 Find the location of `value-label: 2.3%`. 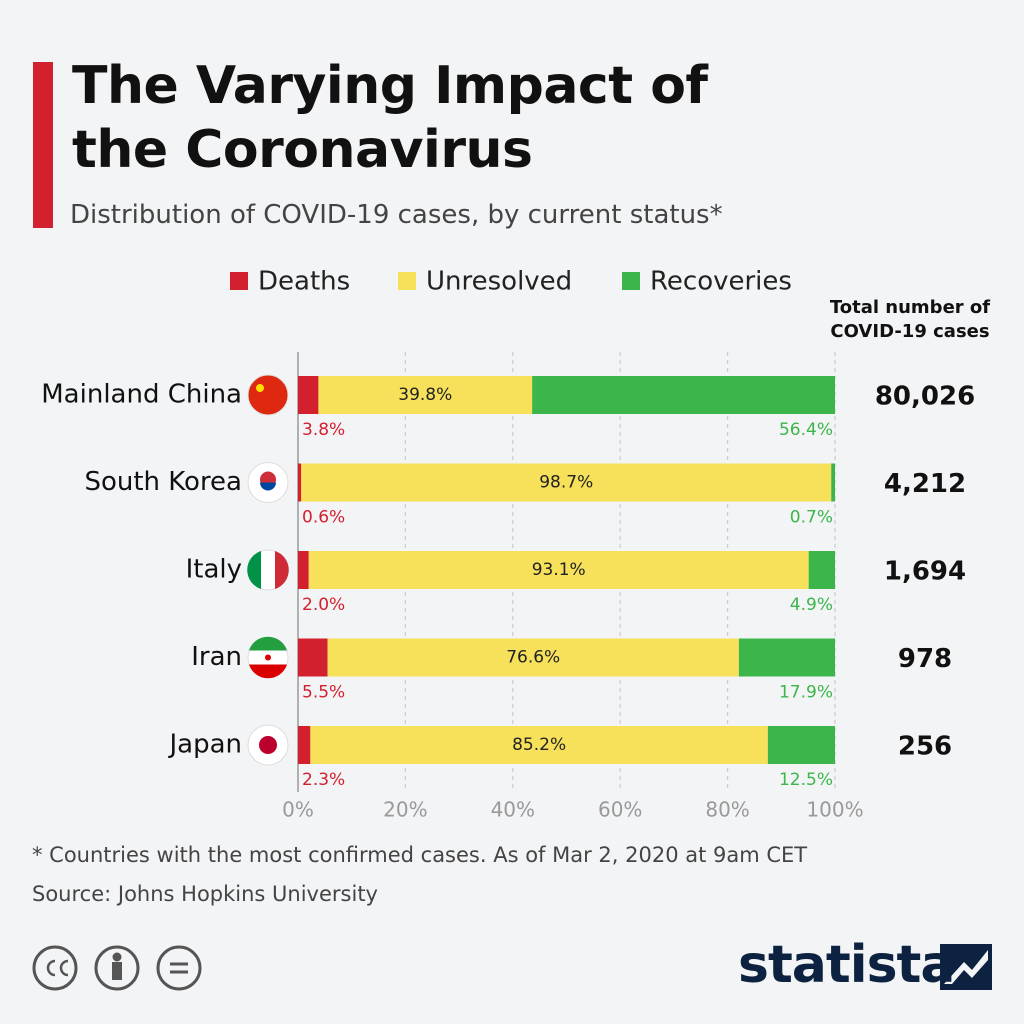

value-label: 2.3% is located at coordinates (323, 780).